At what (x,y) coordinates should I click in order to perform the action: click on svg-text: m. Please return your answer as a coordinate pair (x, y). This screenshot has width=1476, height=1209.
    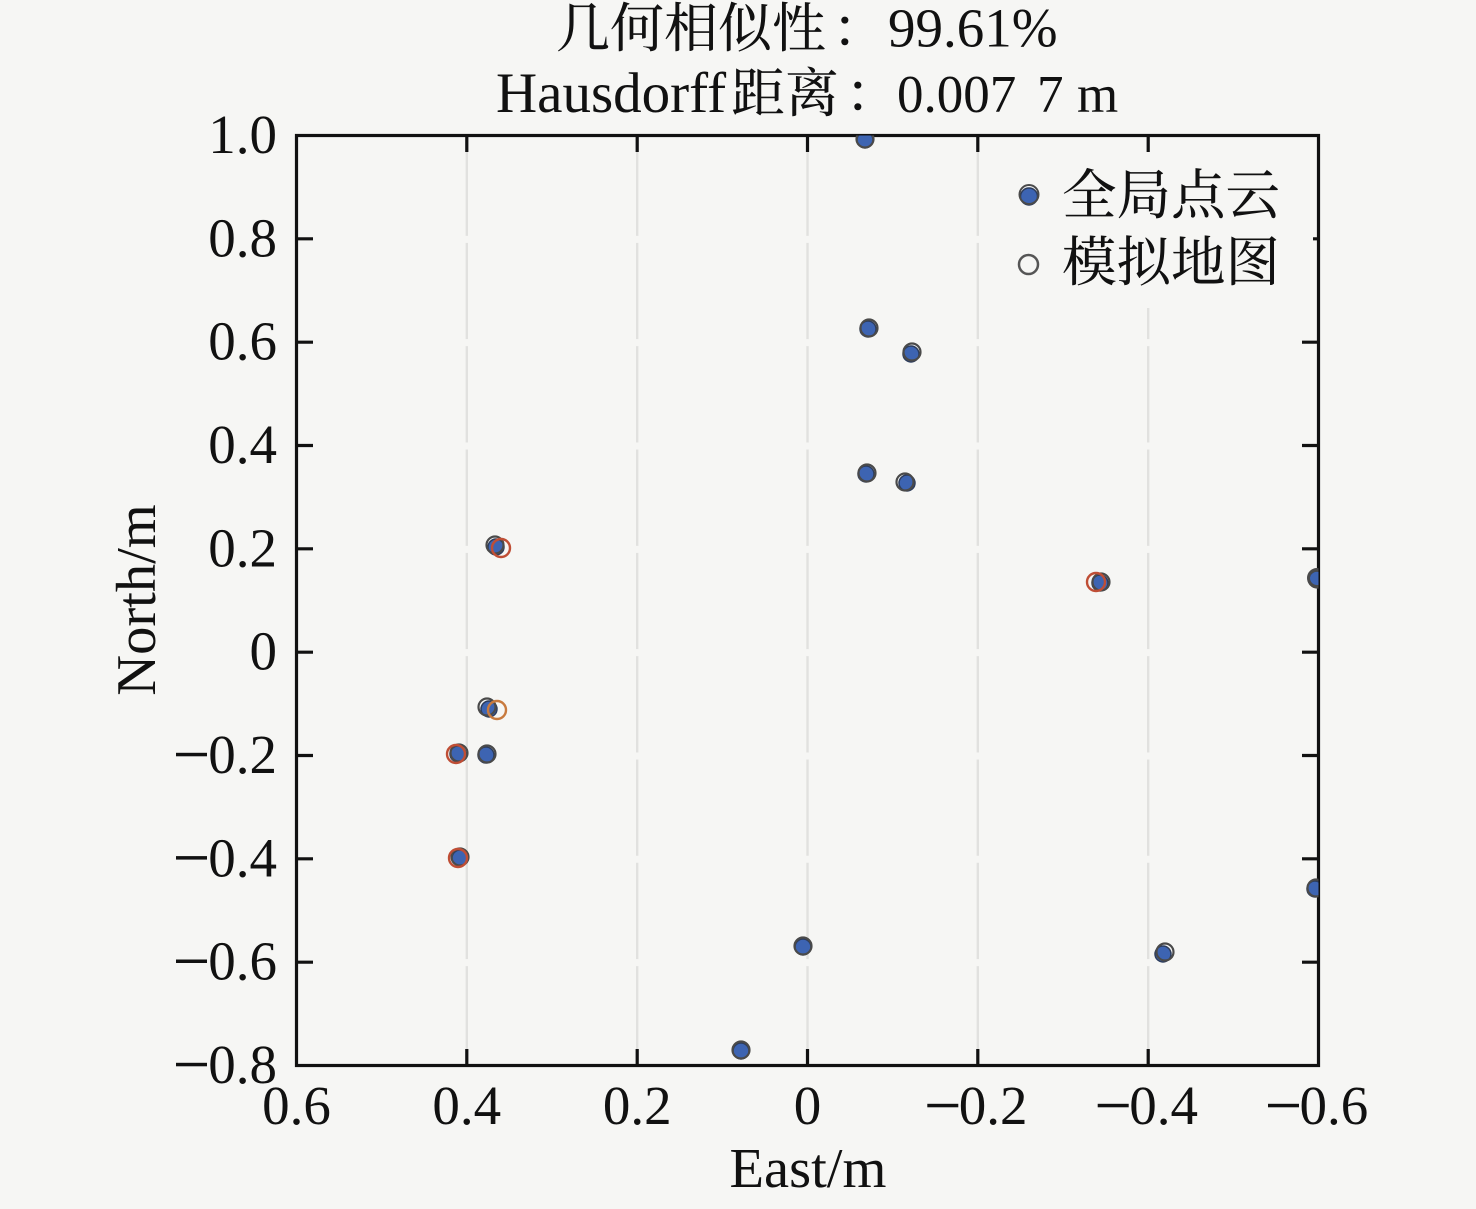
    Looking at the image, I should click on (1097, 95).